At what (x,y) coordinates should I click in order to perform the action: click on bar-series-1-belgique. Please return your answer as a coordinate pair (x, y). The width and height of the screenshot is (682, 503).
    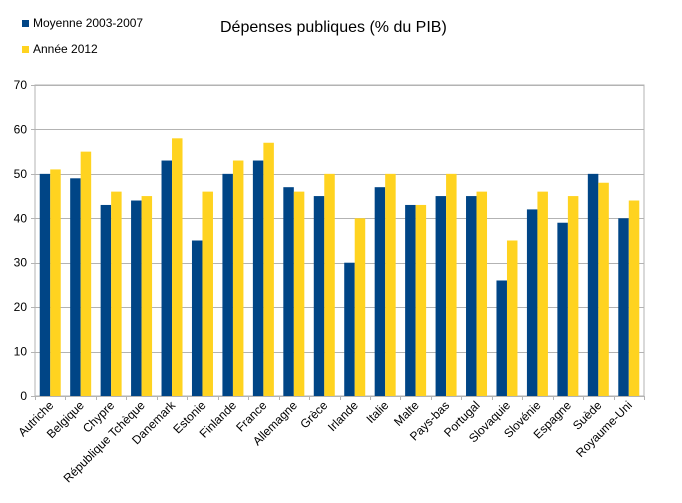
    Looking at the image, I should click on (75, 287).